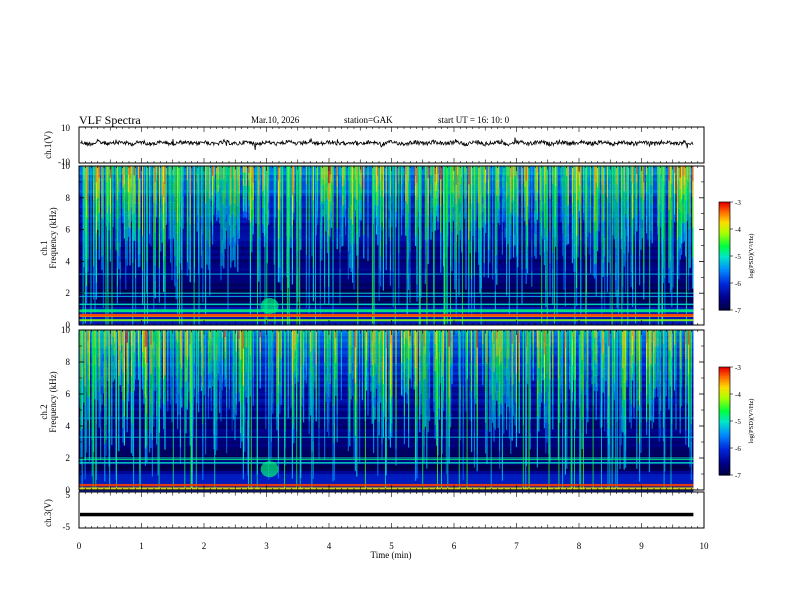 The width and height of the screenshot is (792, 612). Describe the element at coordinates (68, 495) in the screenshot. I see `ch3-ytick: 5` at that location.